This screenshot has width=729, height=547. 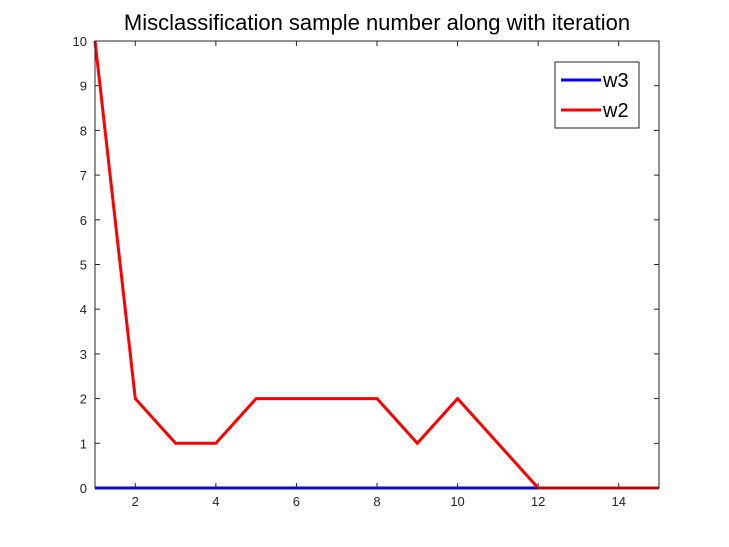 What do you see at coordinates (83, 309) in the screenshot?
I see `y-tick-label: 4` at bounding box center [83, 309].